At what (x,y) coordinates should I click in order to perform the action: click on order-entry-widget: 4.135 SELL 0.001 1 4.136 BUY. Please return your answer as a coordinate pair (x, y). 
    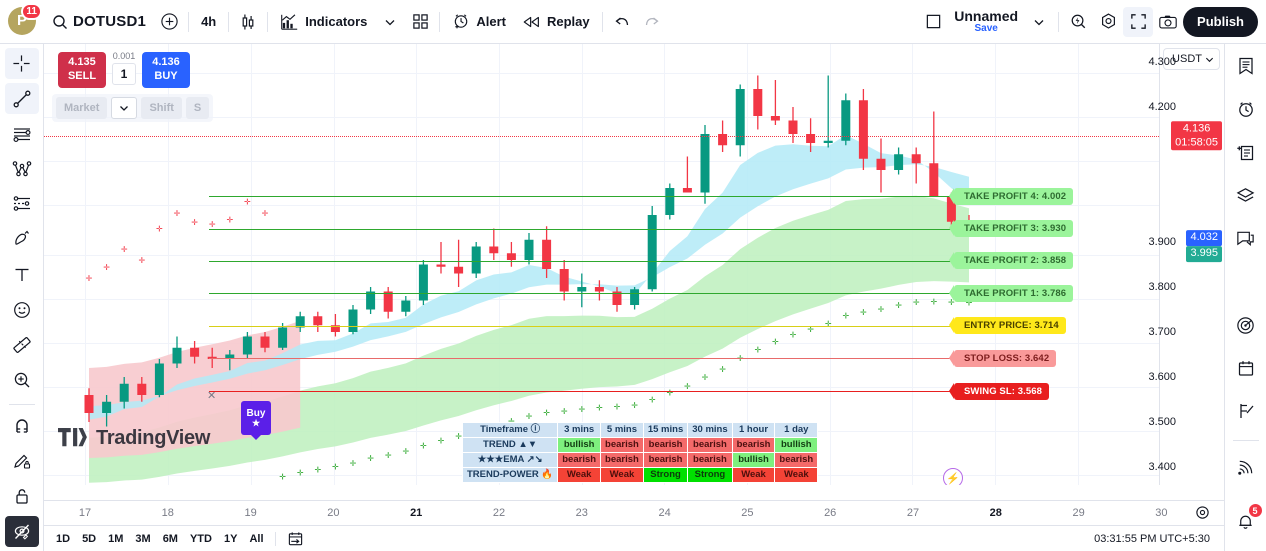
    Looking at the image, I should click on (124, 69).